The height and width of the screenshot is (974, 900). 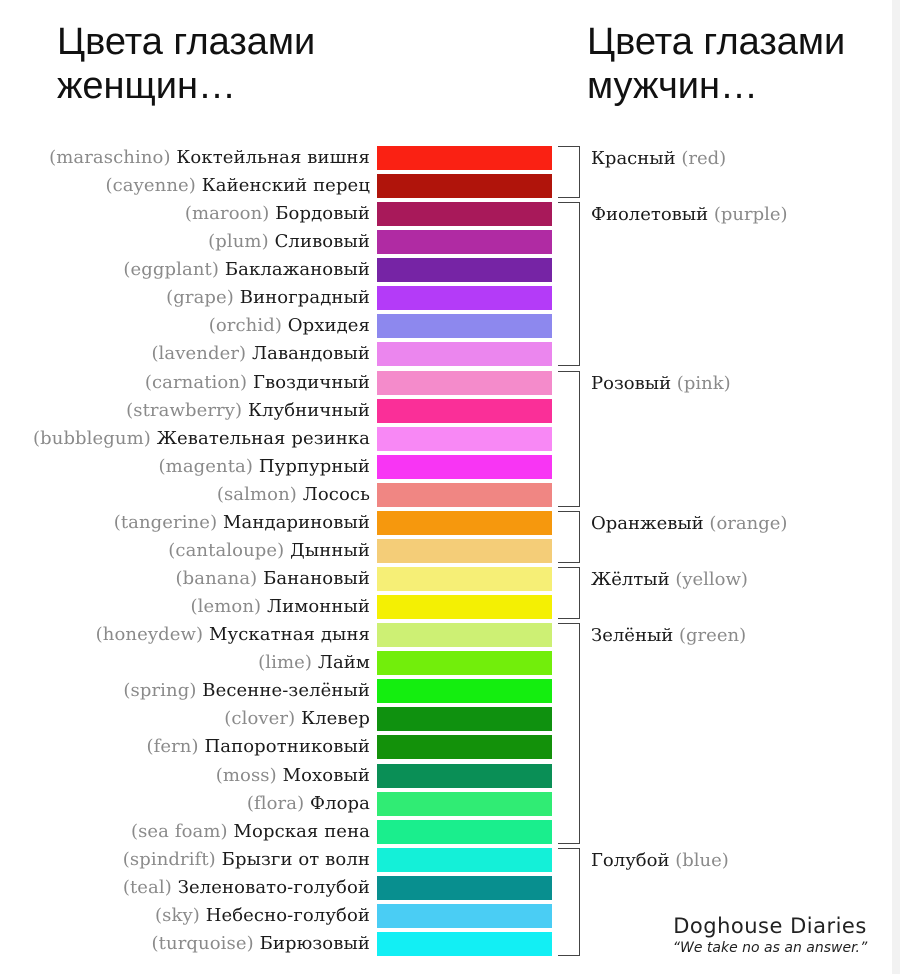 What do you see at coordinates (226, 607) in the screenshot?
I see `color-name-en: (lemon)` at bounding box center [226, 607].